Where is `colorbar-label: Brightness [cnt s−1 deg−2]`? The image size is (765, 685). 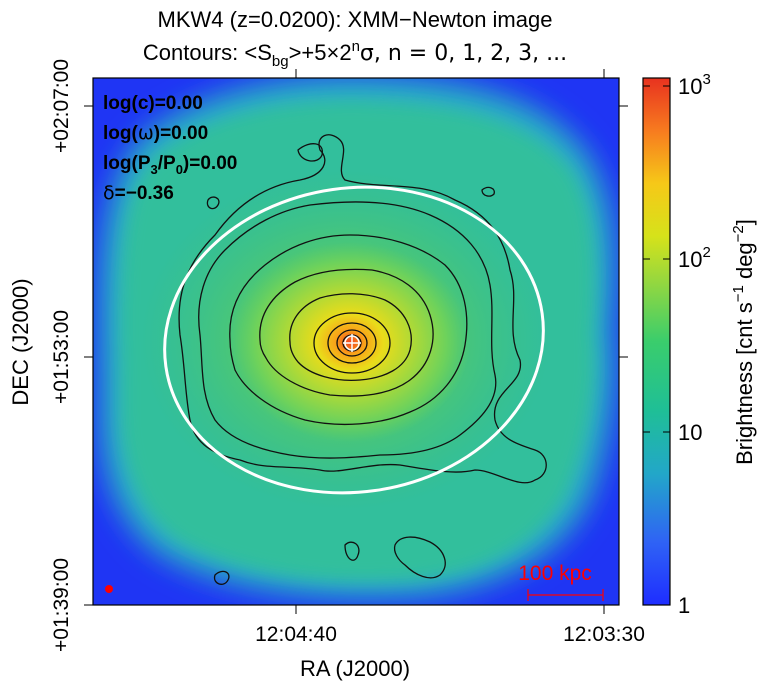 colorbar-label: Brightness [cnt s−1 deg−2] is located at coordinates (743, 342).